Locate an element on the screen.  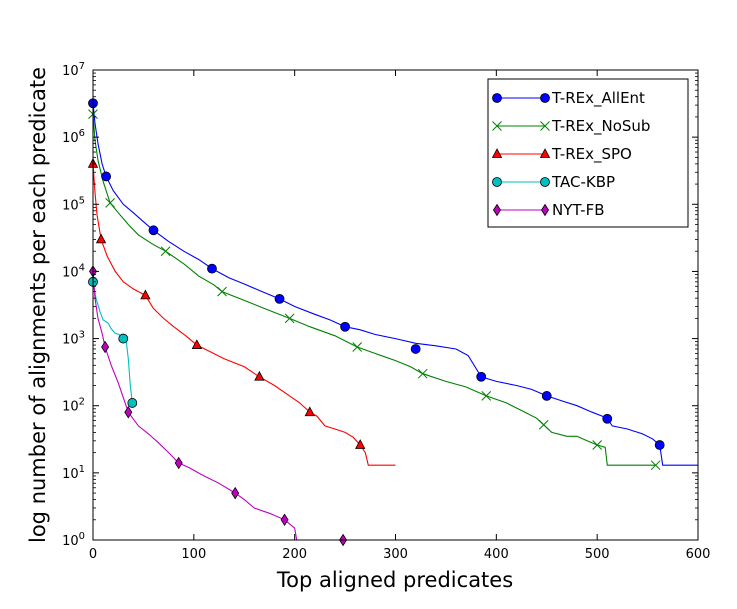
legend-label-2: T-REx_SPO is located at coordinates (591, 154).